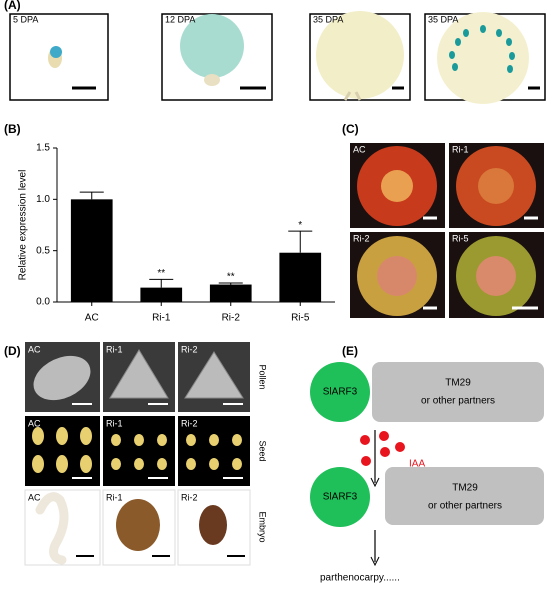 The image size is (550, 590). Describe the element at coordinates (482, 49) in the screenshot. I see `stained-seeds` at that location.